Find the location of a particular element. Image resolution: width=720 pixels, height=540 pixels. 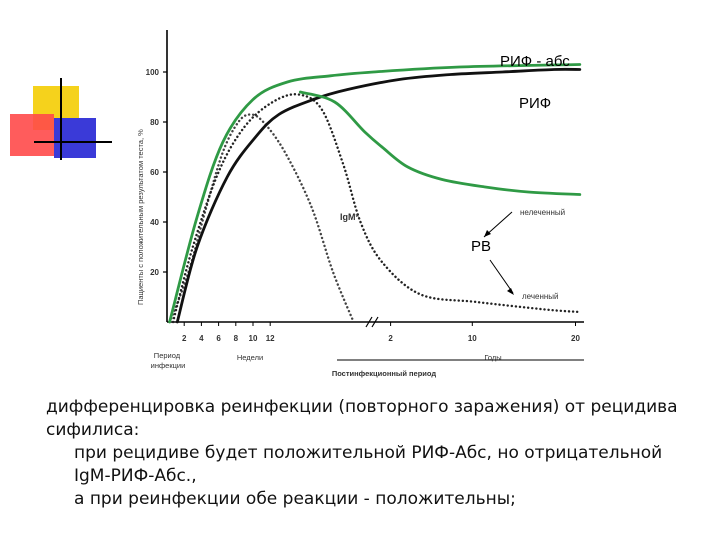

arrow-treated-head is located at coordinates (510, 291).